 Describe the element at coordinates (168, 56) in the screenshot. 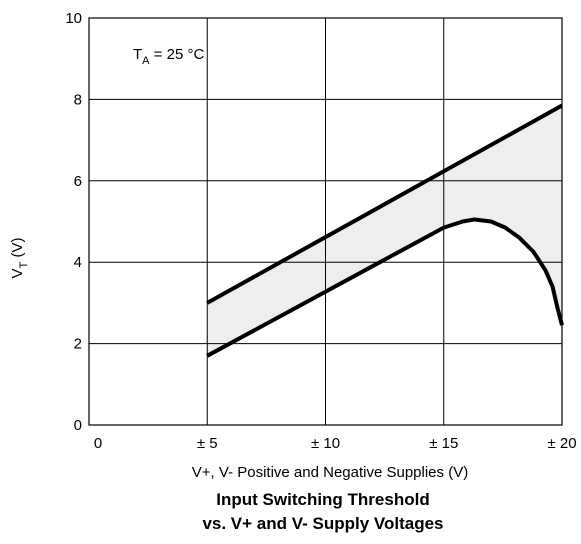

I see `temperature-annotation: TA = 25 °C` at that location.